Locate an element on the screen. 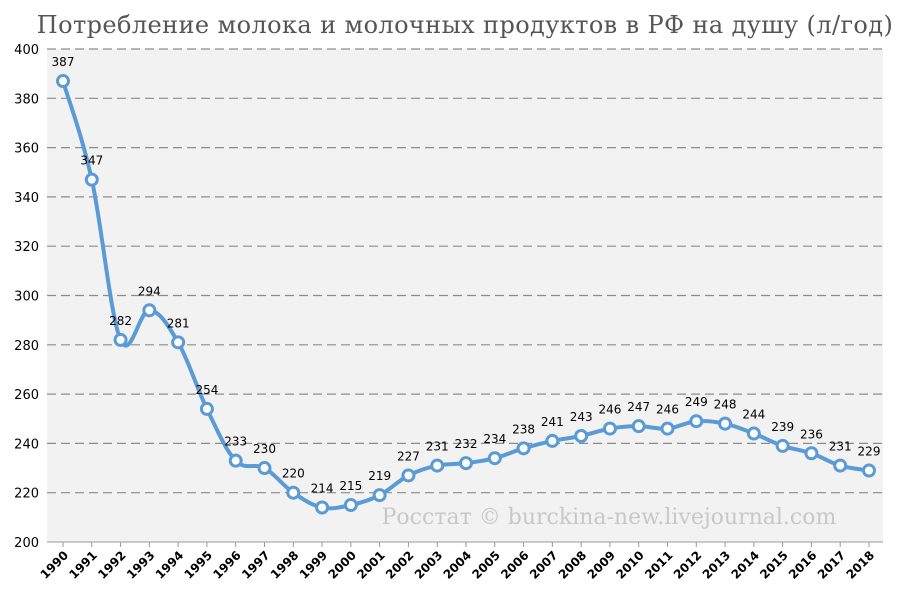 The image size is (900, 596). x-tick-label: 2000 is located at coordinates (342, 565).